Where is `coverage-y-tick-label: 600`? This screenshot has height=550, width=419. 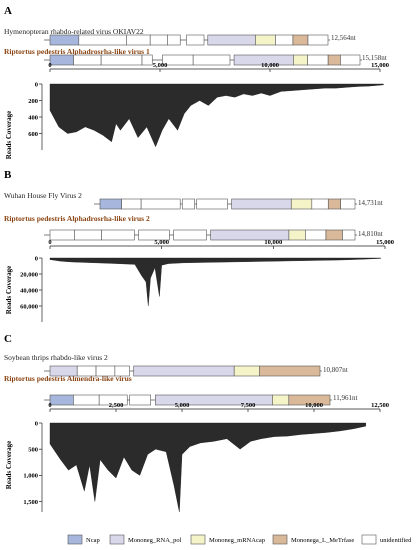
coverage-y-tick-label: 600 is located at coordinates (33, 134).